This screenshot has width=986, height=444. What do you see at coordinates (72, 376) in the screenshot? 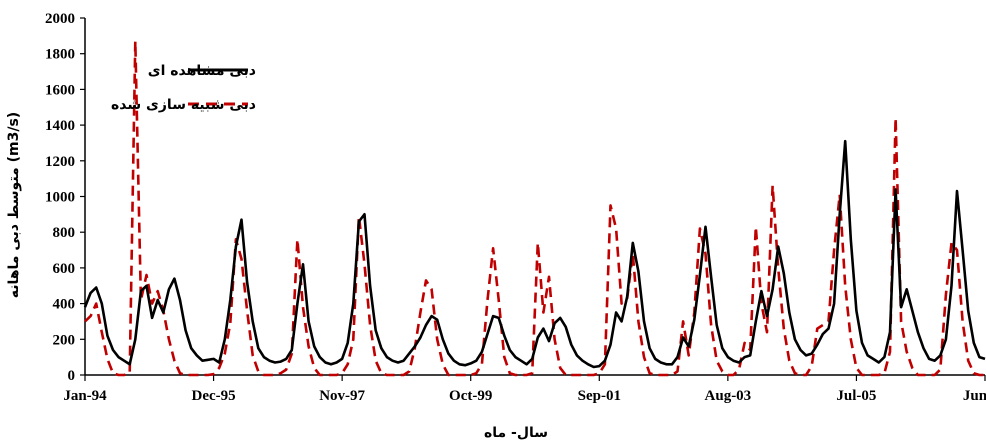
I see `y-tick-label: 0` at bounding box center [72, 376].